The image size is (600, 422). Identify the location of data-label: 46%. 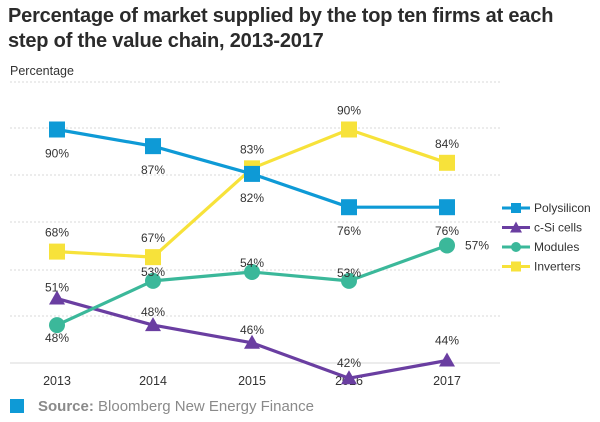
(252, 330).